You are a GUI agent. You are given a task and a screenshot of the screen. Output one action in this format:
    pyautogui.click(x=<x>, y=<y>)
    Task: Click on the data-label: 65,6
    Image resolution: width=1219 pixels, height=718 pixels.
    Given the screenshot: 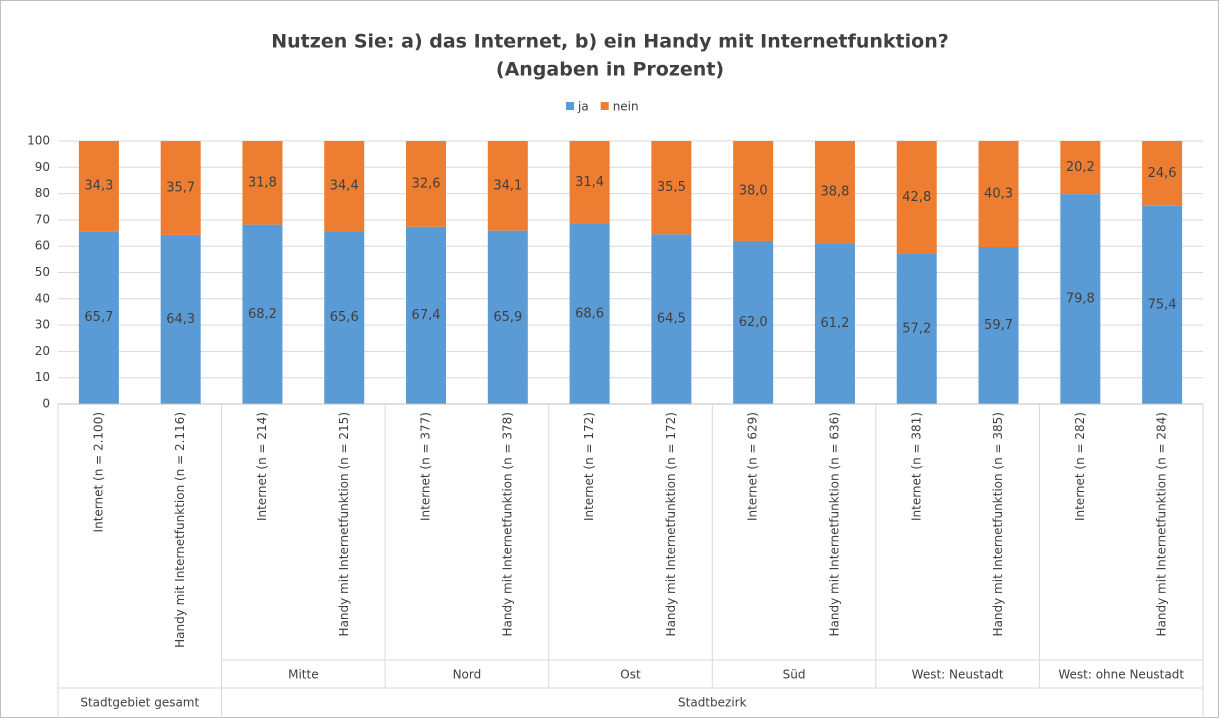 What is the action you would take?
    pyautogui.click(x=344, y=317)
    